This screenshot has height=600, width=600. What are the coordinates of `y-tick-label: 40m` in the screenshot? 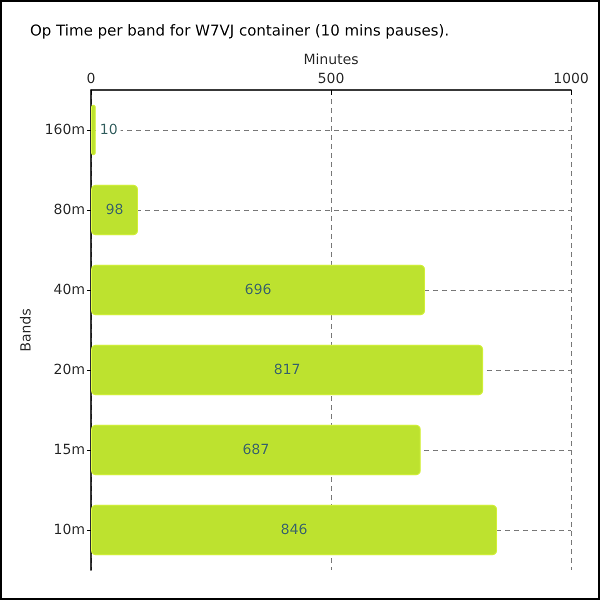 It's located at (69, 290).